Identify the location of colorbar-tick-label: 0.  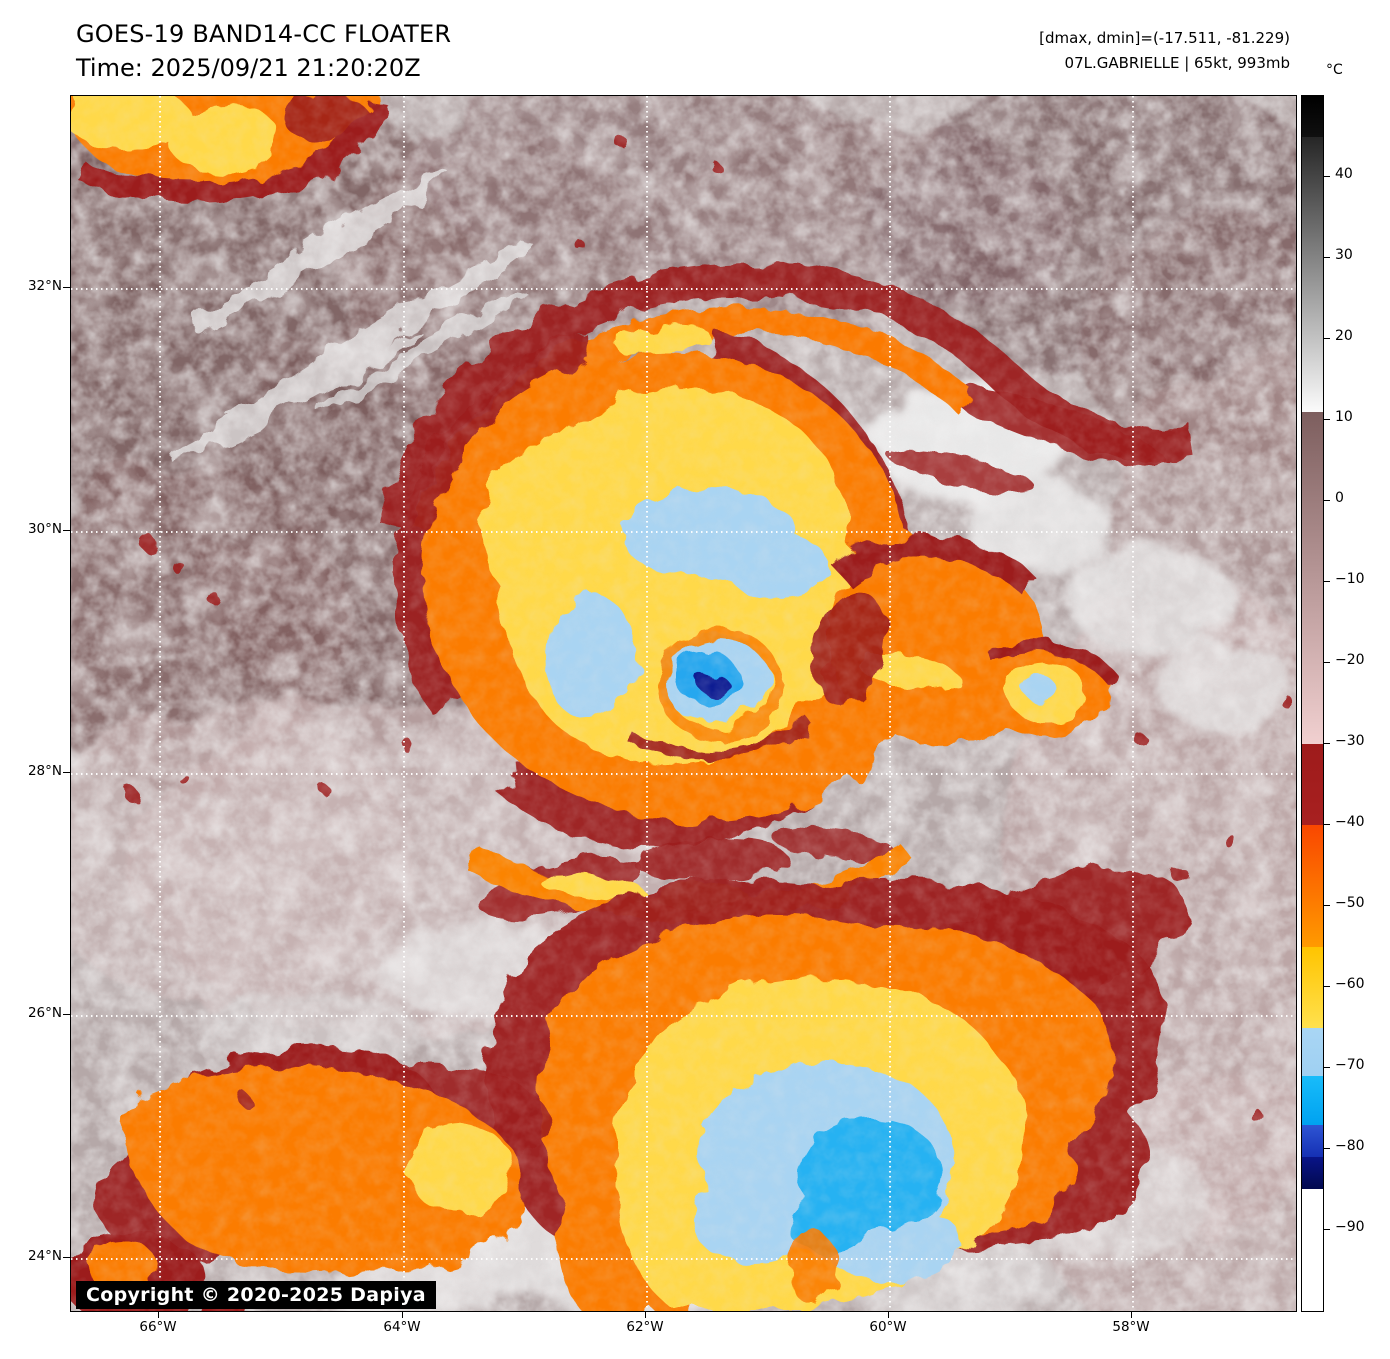
(1339, 498).